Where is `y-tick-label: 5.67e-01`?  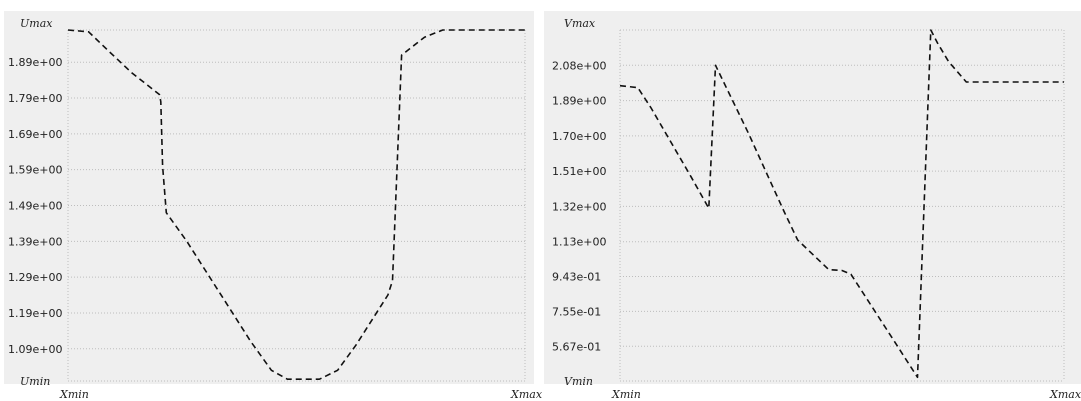 y-tick-label: 5.67e-01 is located at coordinates (576, 346).